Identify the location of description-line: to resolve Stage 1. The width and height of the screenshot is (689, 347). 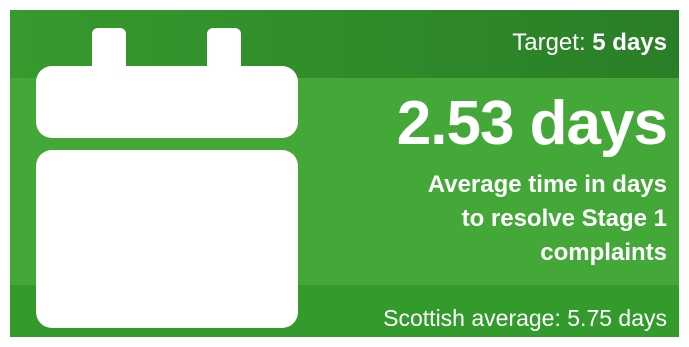
(564, 218).